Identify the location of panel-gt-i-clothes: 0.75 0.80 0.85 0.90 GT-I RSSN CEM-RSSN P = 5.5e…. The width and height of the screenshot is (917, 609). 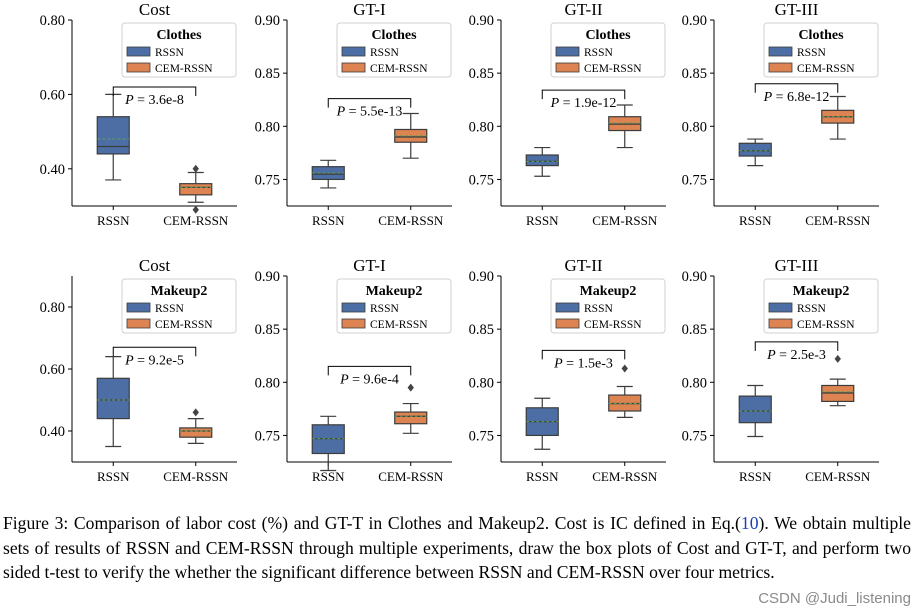
(353, 114).